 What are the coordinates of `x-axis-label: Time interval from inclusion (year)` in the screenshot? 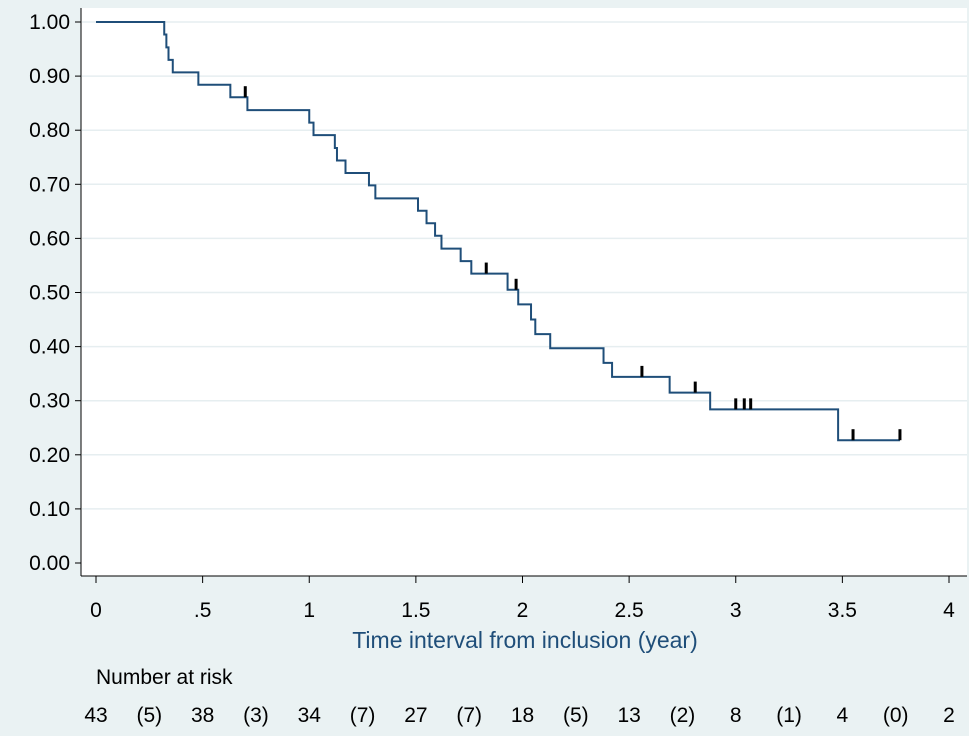 It's located at (525, 640).